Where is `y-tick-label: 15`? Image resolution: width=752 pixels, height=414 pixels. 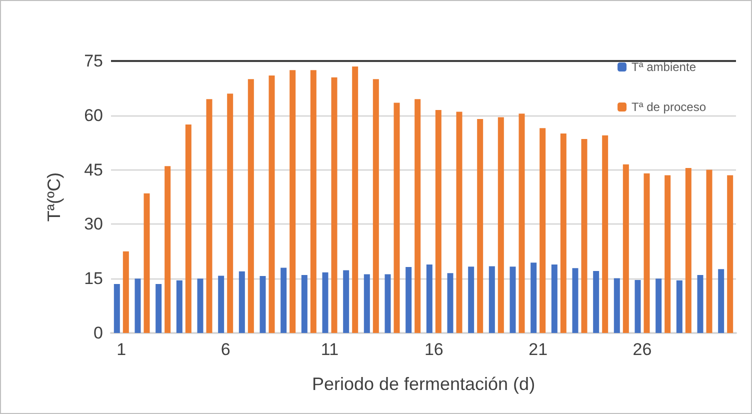 y-tick-label: 15 is located at coordinates (93, 278).